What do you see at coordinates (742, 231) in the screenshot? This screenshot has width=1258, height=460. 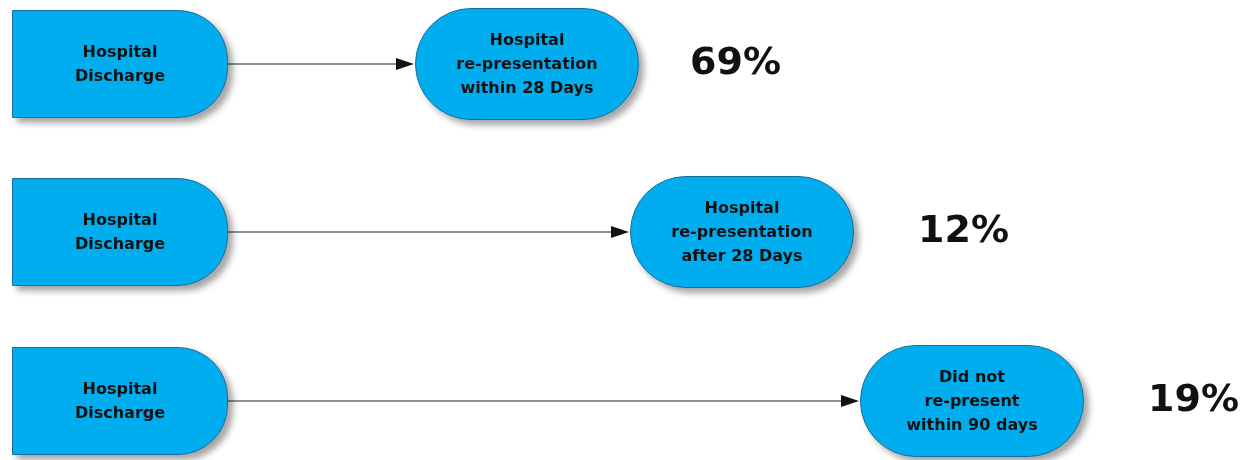 I see `category-label: Hospital re-presentation after 28 Days` at bounding box center [742, 231].